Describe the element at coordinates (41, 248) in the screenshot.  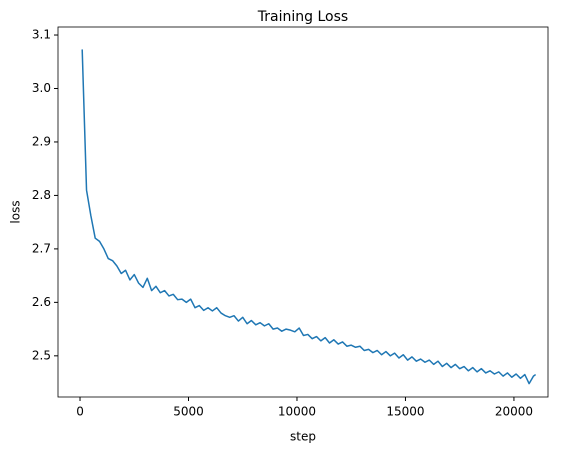
I see `y-tick-label: 2.7` at that location.